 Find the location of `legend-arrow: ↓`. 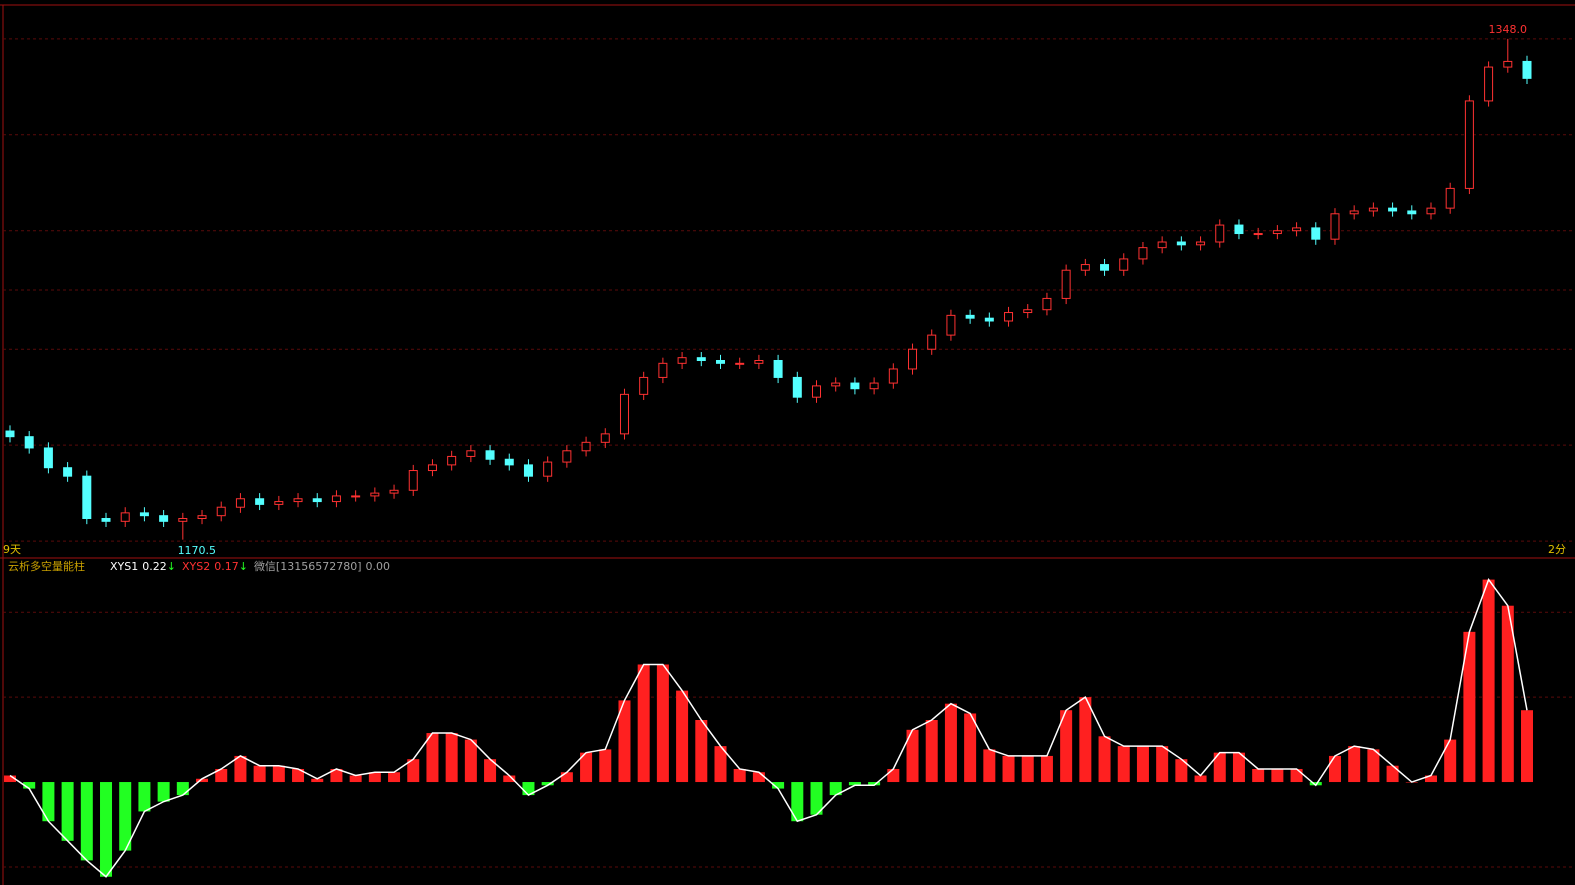

legend-arrow: ↓ is located at coordinates (243, 566).